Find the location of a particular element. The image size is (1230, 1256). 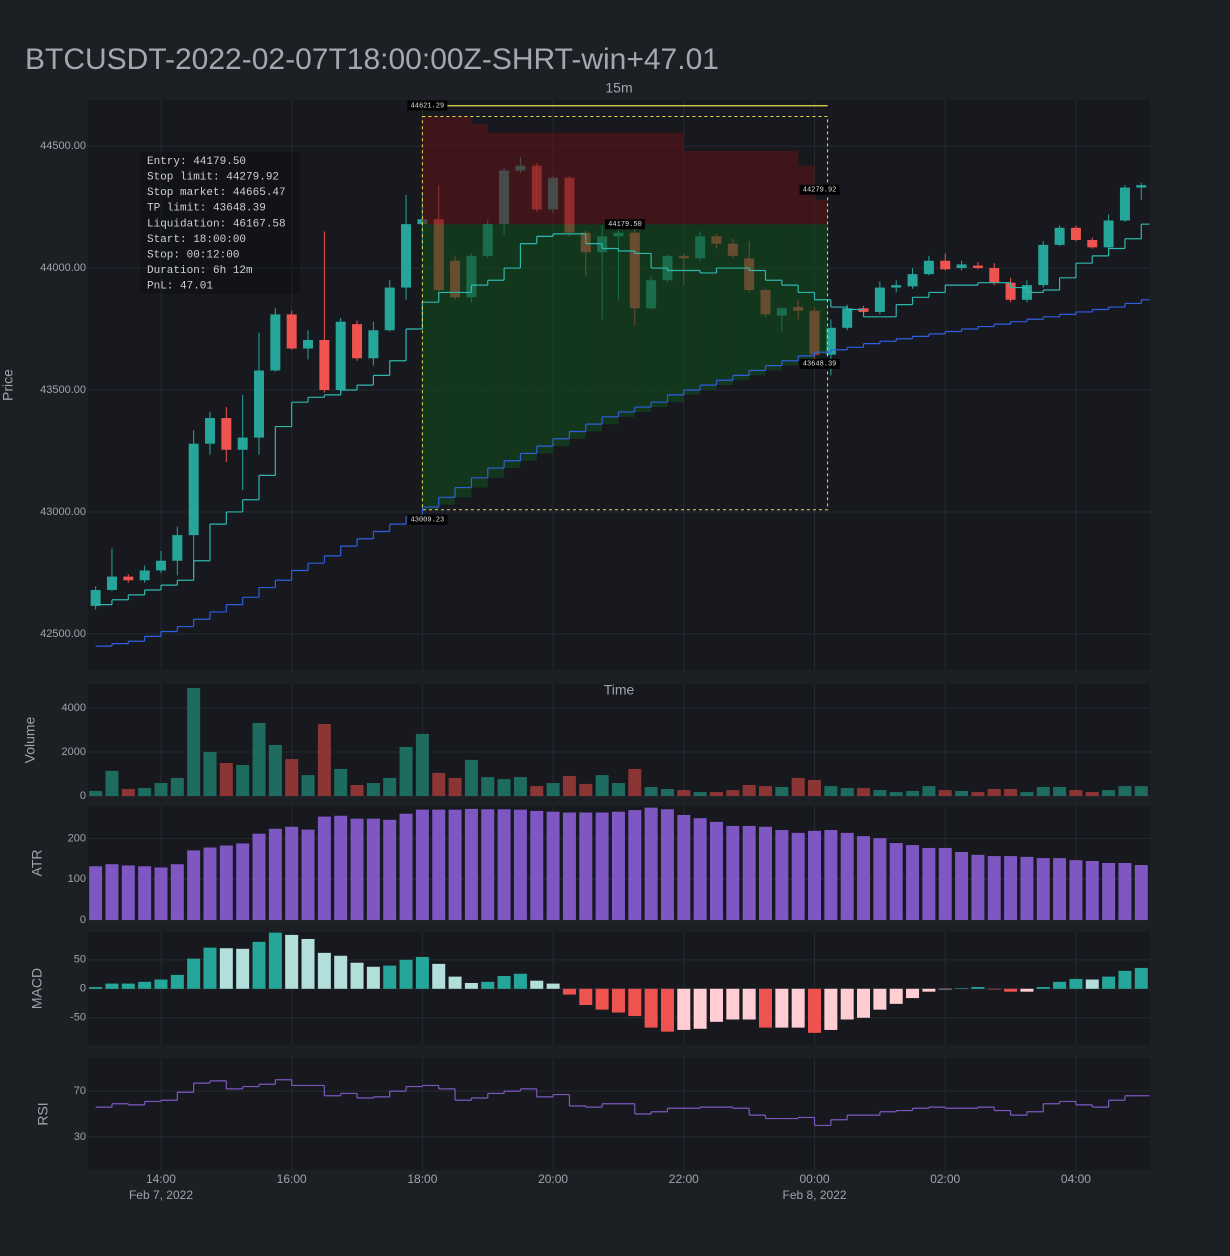

x-tick-label: 00:00 is located at coordinates (815, 1179).